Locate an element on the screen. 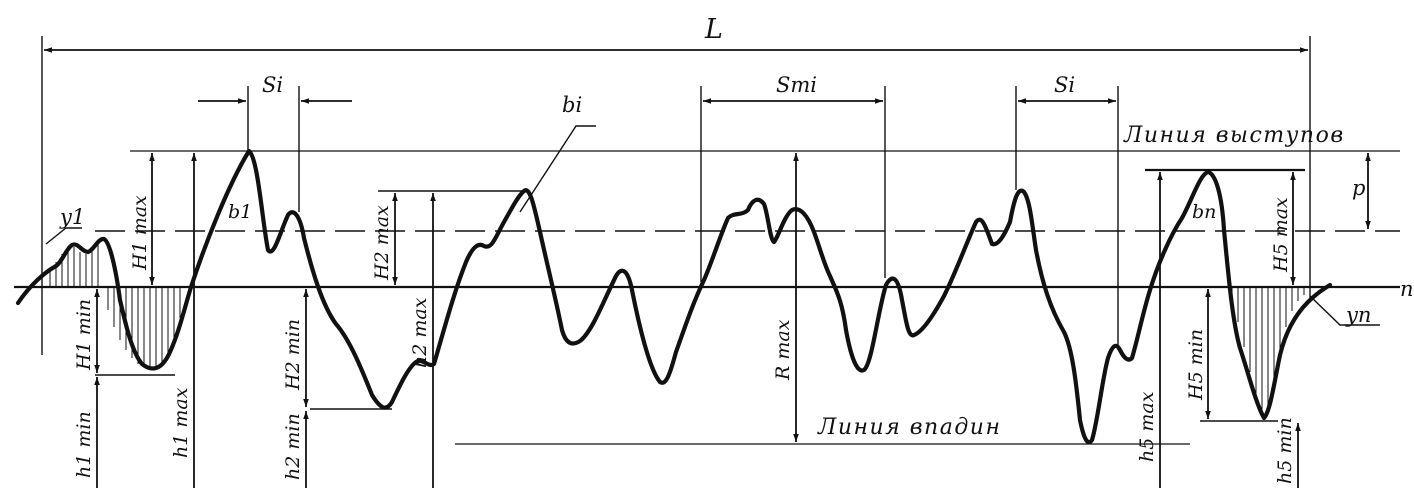  hatched-area-left is located at coordinates (115, 305).